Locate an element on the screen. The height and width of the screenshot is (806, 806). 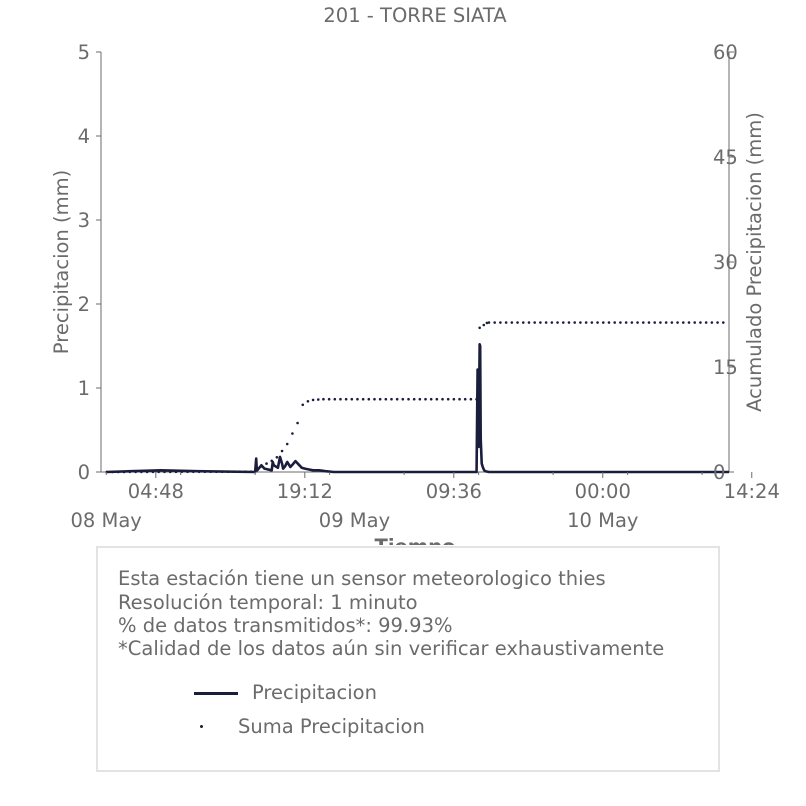
precipitation-series-line is located at coordinates (417, 408).